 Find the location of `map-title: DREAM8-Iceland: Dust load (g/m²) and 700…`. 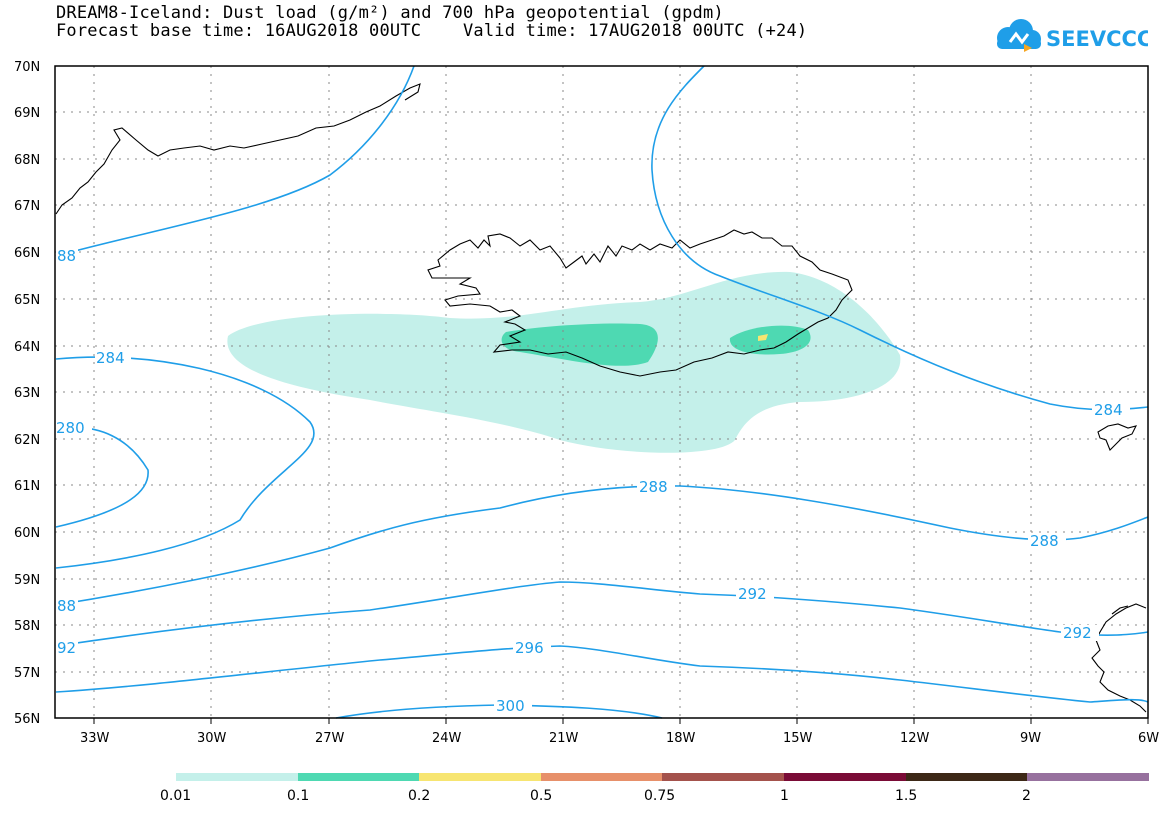

map-title: DREAM8-Iceland: Dust load (g/m²) and 700… is located at coordinates (390, 13).